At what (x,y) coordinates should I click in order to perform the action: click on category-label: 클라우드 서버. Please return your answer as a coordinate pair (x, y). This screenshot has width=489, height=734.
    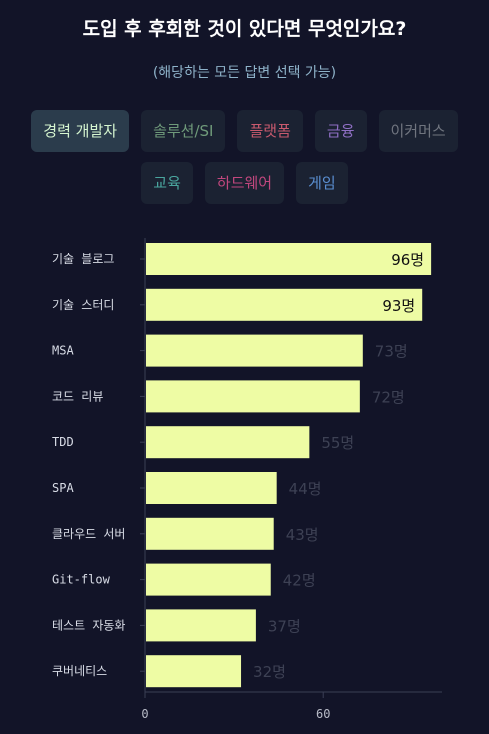
    Looking at the image, I should click on (88, 534).